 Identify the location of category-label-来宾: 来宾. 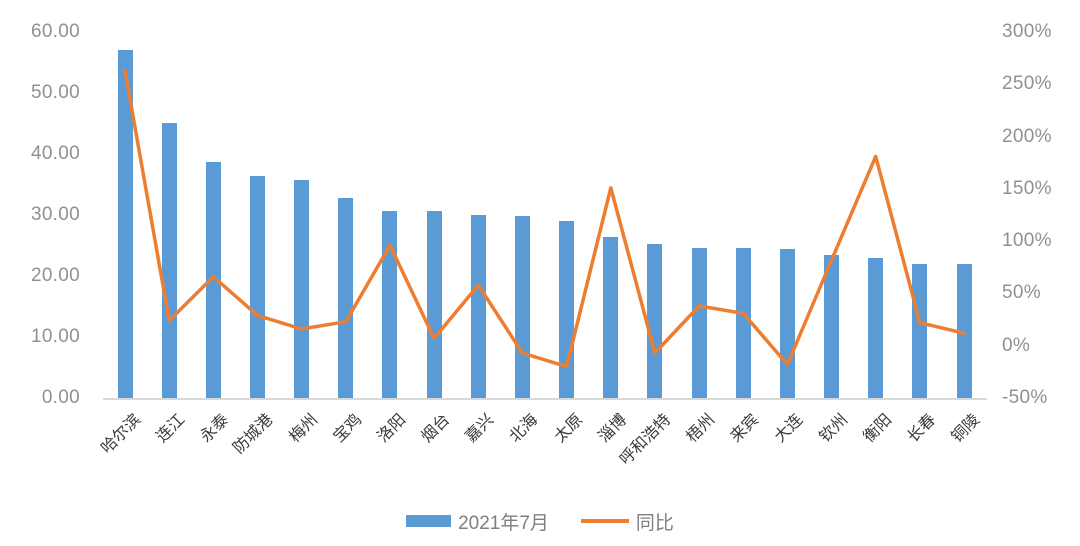
(745, 428).